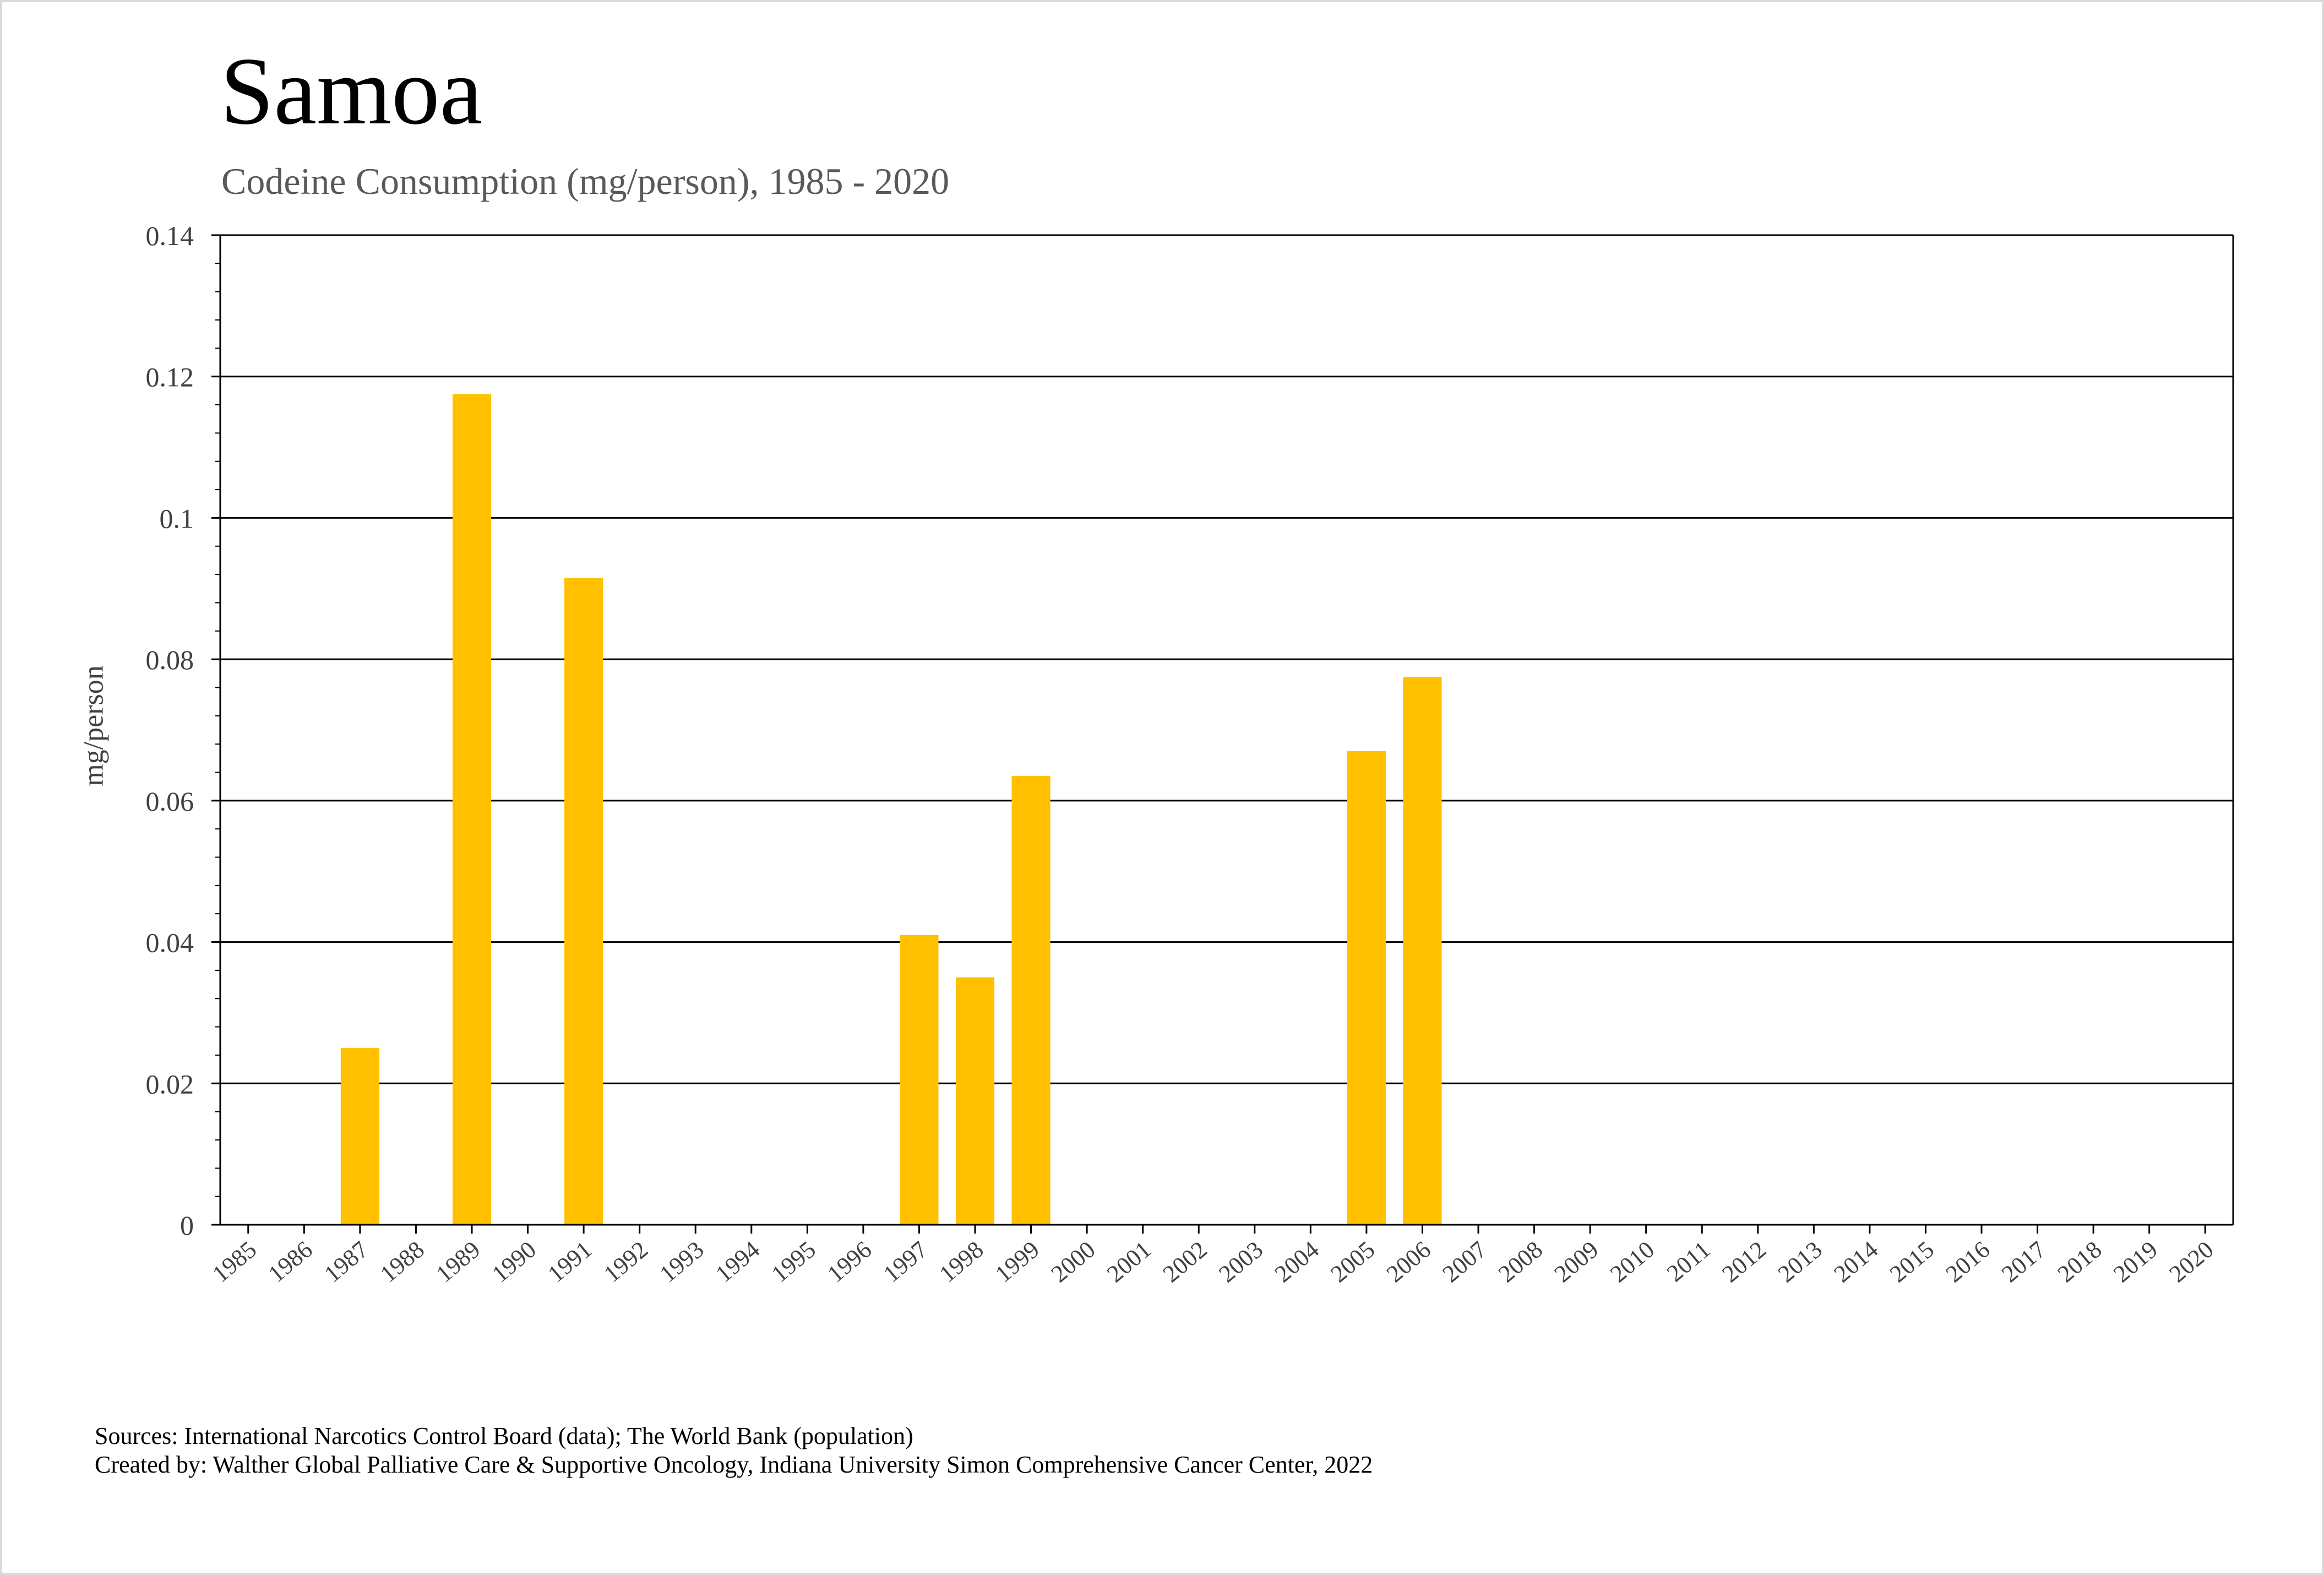  What do you see at coordinates (1240, 1262) in the screenshot?
I see `x-tick-label: 2003` at bounding box center [1240, 1262].